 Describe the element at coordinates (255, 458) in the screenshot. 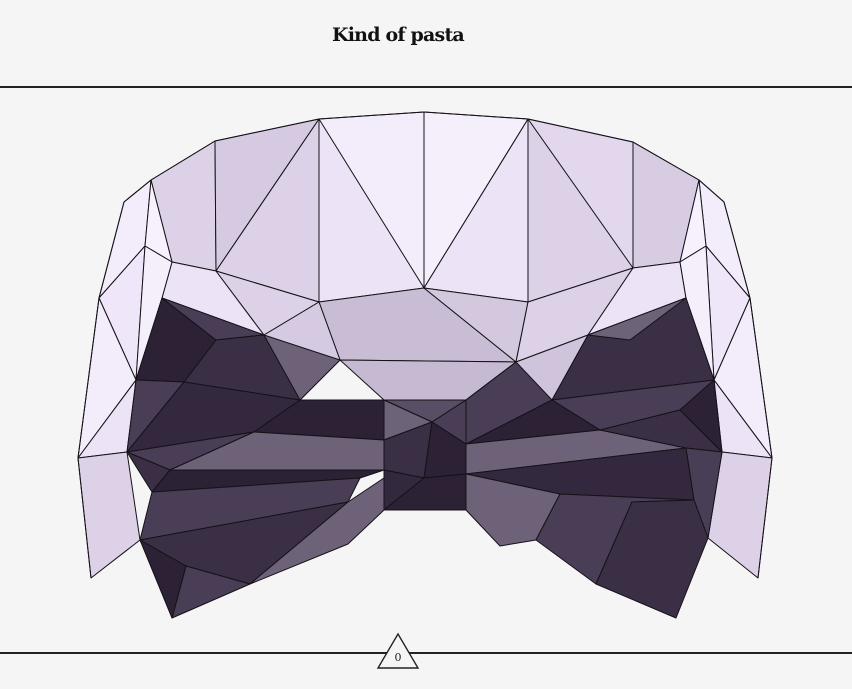

I see `pasta-left-wing` at that location.